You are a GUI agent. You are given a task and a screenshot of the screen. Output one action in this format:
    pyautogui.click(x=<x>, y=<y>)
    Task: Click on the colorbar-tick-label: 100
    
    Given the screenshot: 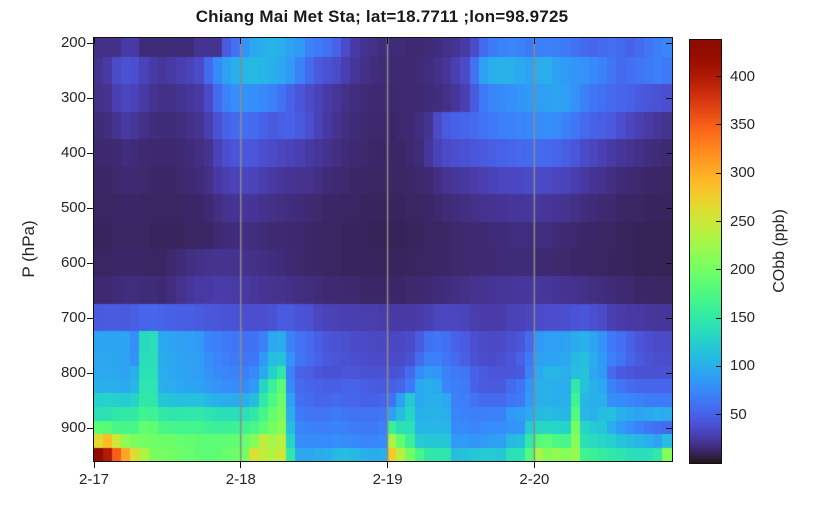 What is the action you would take?
    pyautogui.click(x=743, y=366)
    